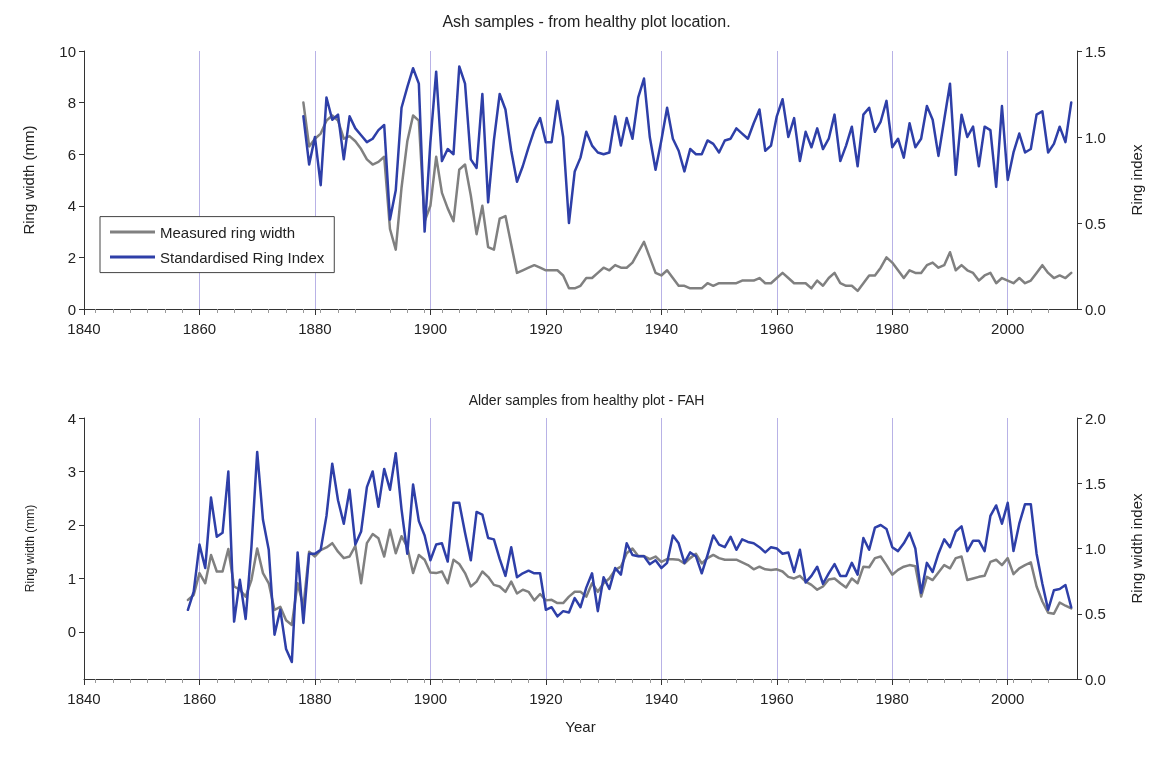 This screenshot has width=1173, height=766. What do you see at coordinates (586, 400) in the screenshot?
I see `chart-title: Alder samples from healthy plot - FAH` at bounding box center [586, 400].